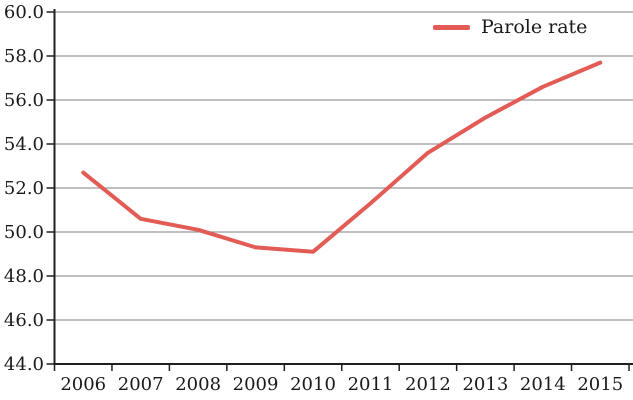 This screenshot has height=400, width=633. What do you see at coordinates (24, 320) in the screenshot?
I see `y-tick-label: 46.0` at bounding box center [24, 320].